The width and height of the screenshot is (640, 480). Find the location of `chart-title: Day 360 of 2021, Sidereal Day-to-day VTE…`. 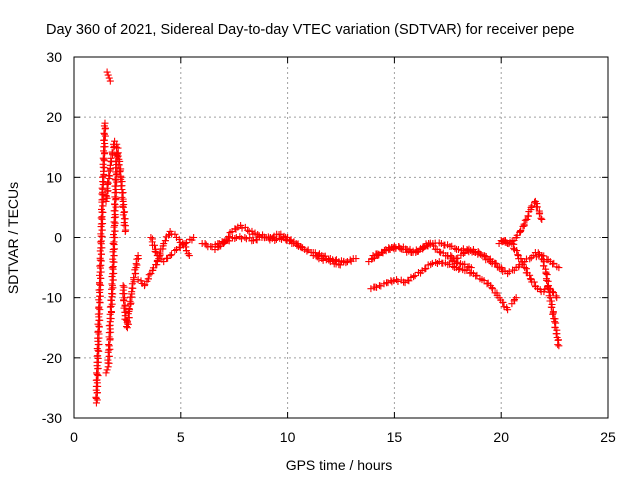

chart-title: Day 360 of 2021, Sidereal Day-to-day VTE… is located at coordinates (310, 30).